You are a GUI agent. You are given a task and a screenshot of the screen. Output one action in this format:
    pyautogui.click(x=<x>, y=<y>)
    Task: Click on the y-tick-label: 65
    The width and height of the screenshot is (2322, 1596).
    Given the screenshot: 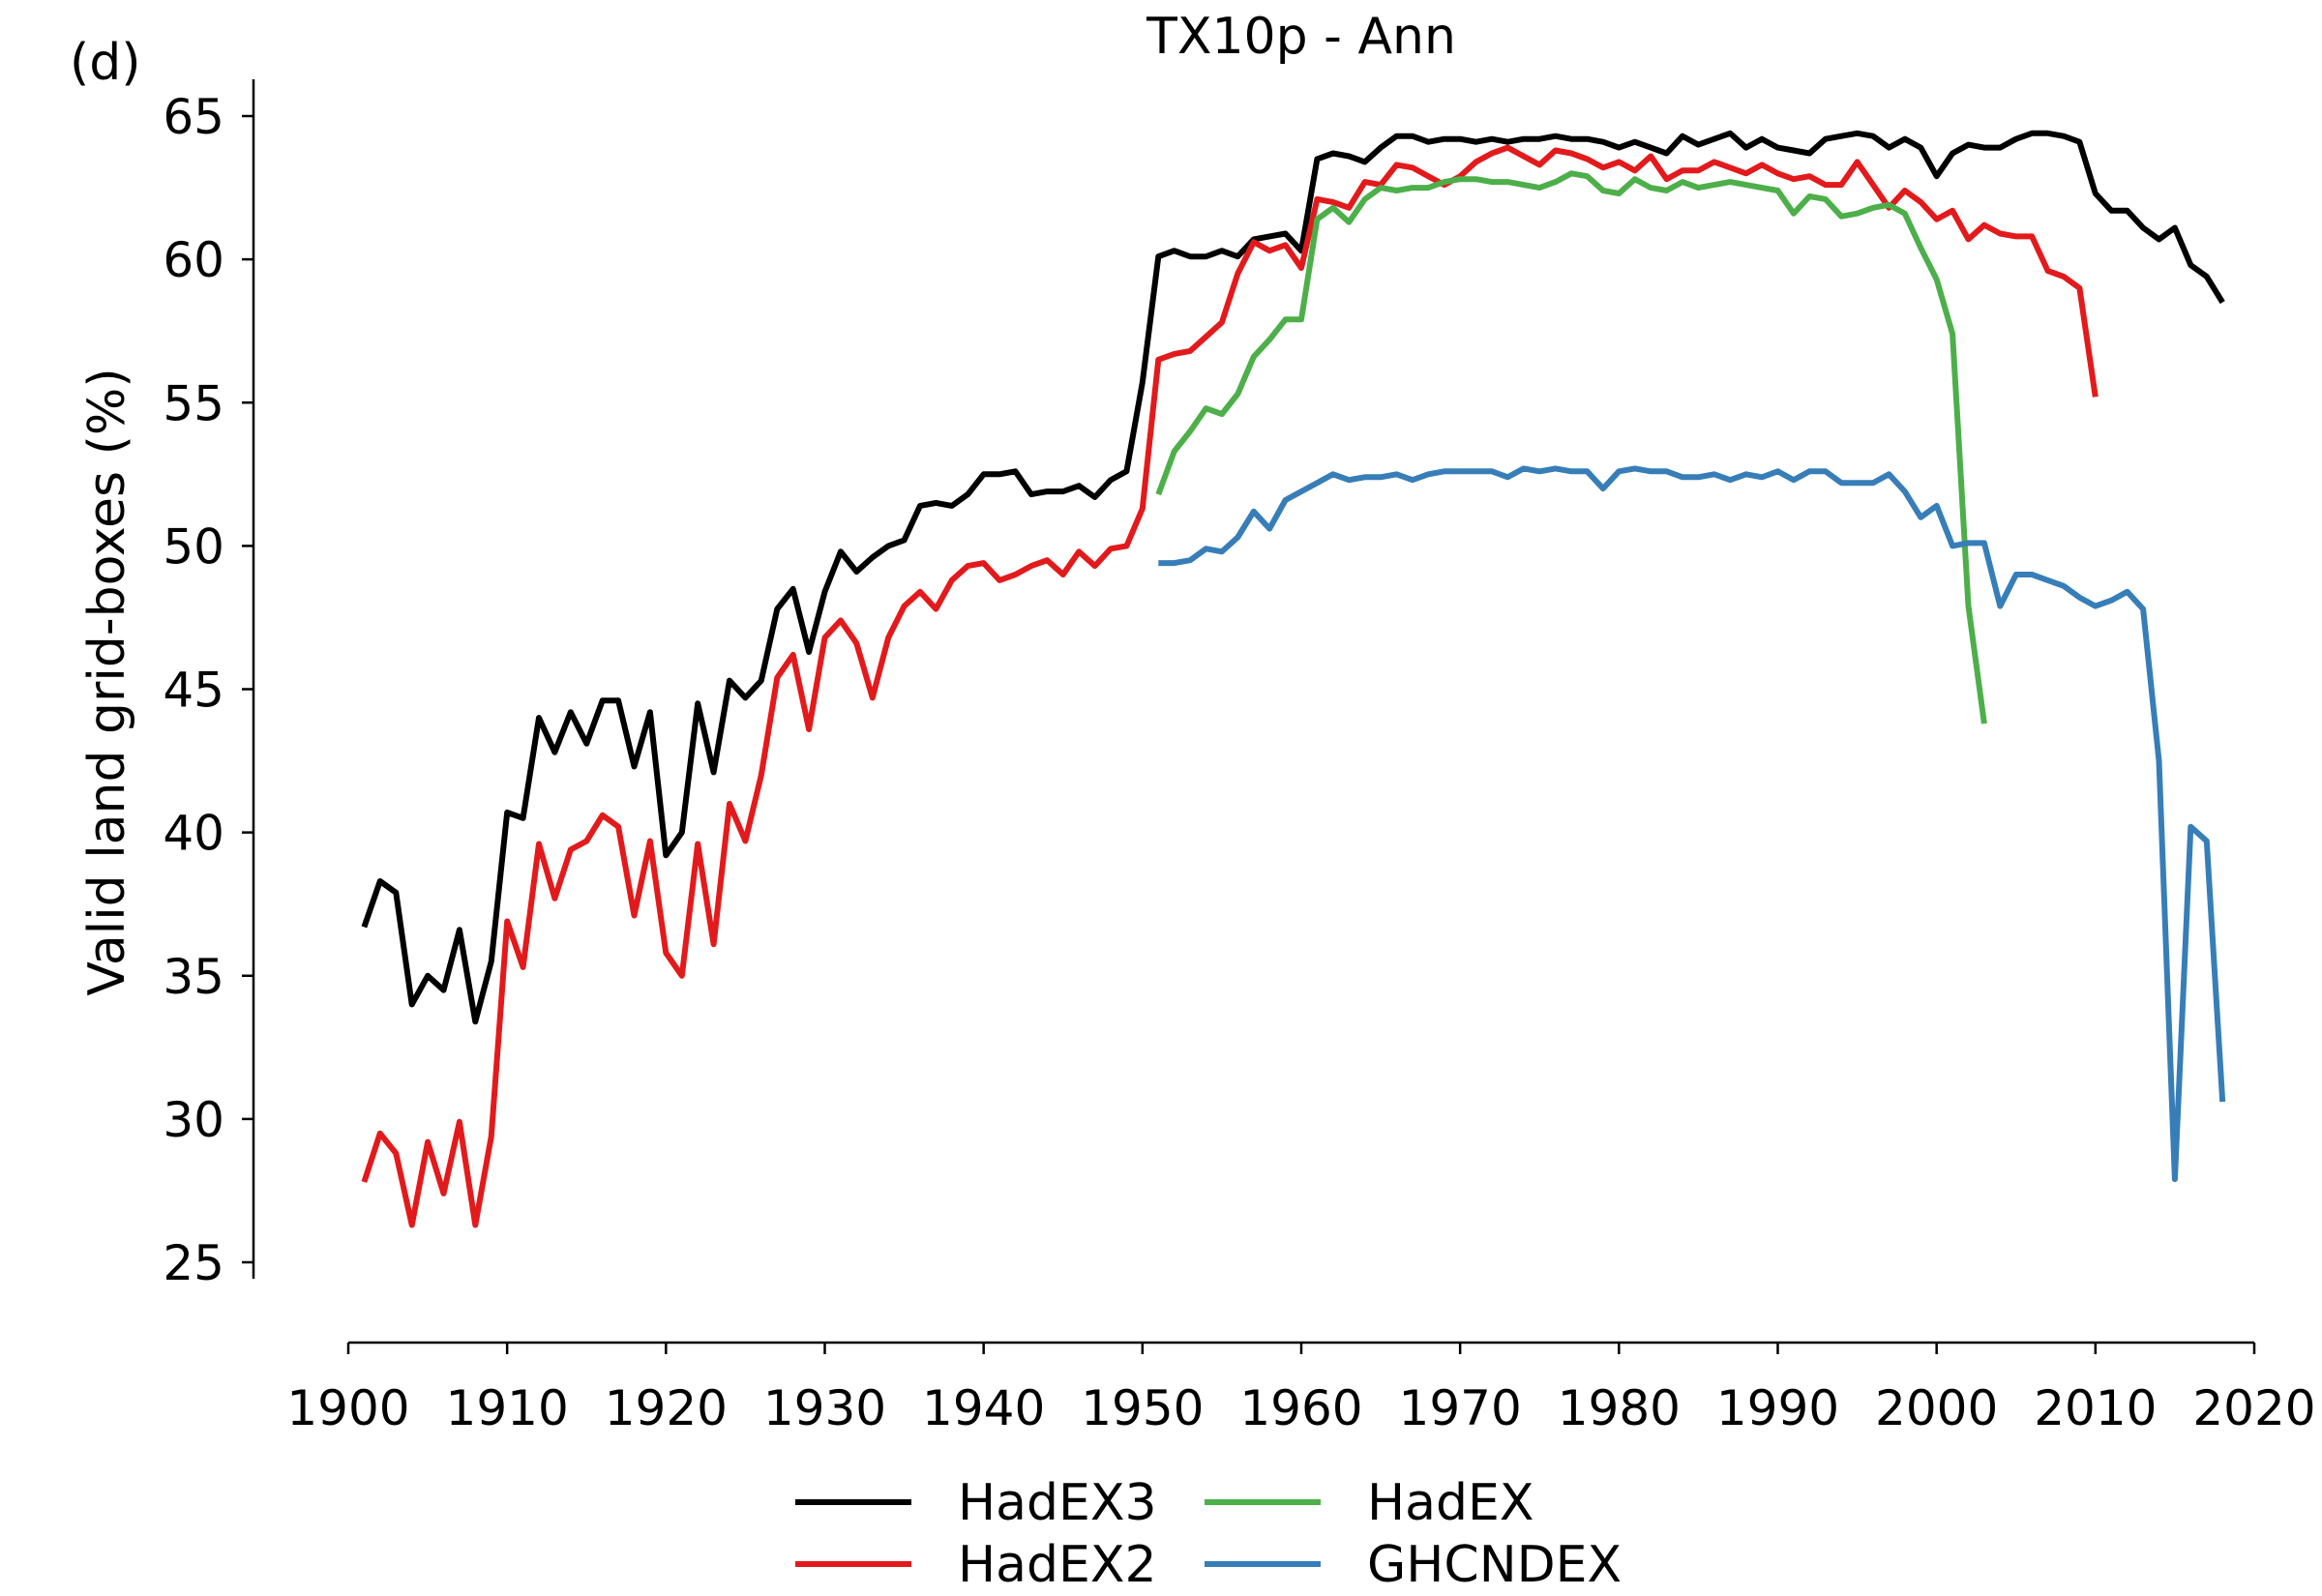 What is the action you would take?
    pyautogui.click(x=193, y=117)
    